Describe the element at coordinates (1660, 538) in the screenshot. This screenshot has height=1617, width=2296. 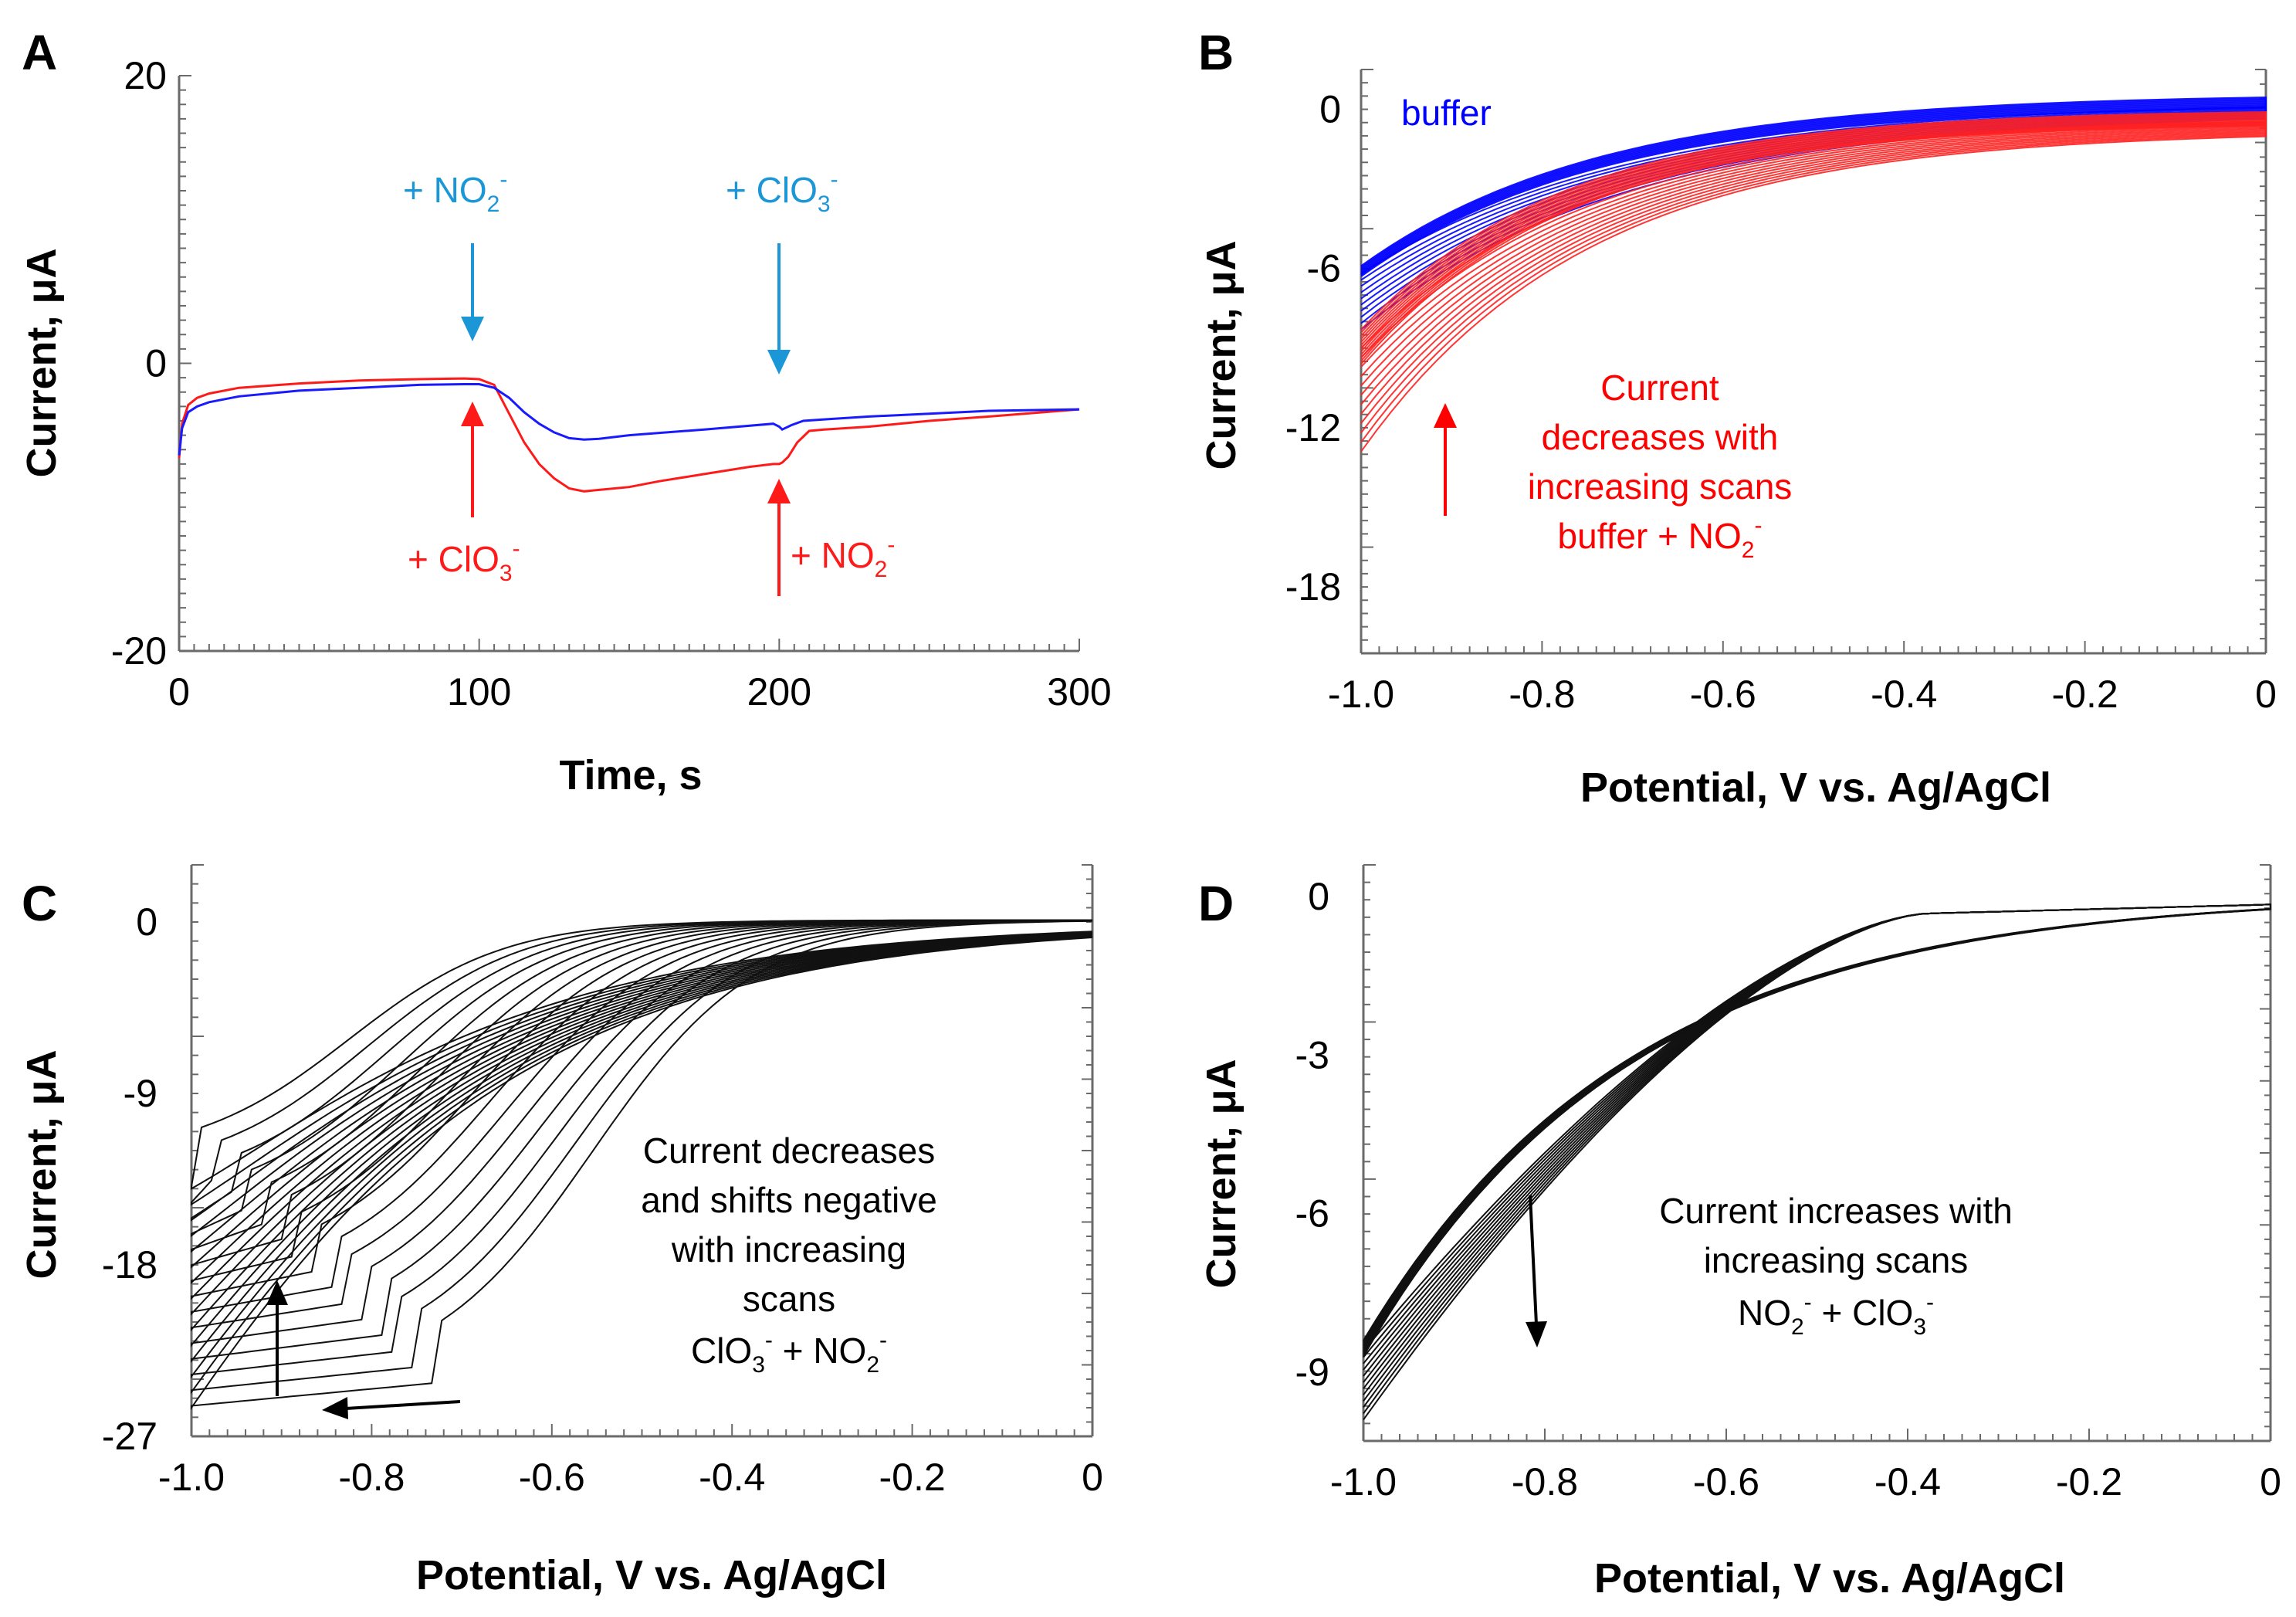
I see `panel-b-annotation-line-4: buffer + NO2-` at that location.